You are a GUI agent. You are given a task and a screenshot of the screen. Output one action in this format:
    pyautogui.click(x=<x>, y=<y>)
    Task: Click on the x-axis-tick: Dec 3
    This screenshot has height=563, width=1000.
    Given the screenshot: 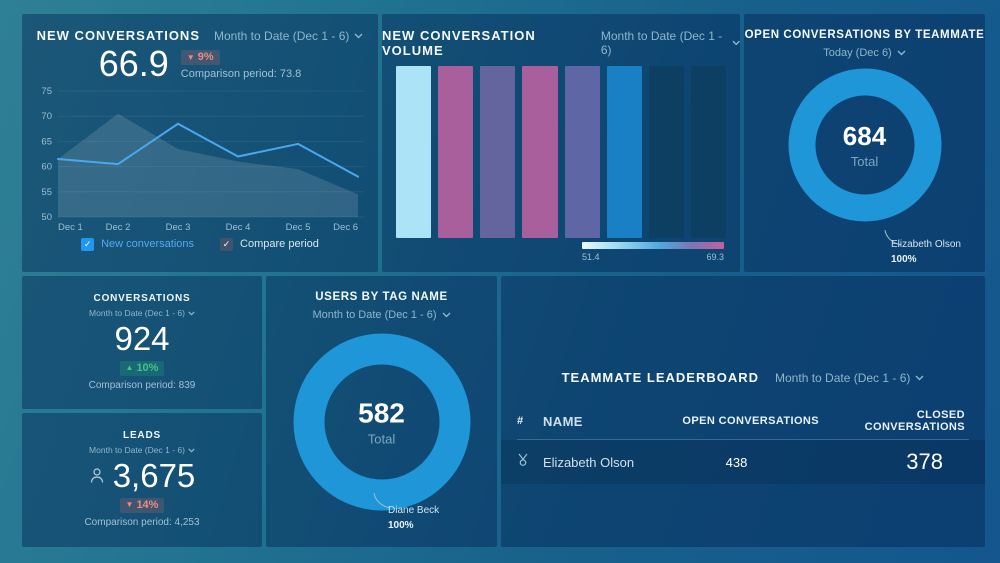 What is the action you would take?
    pyautogui.click(x=178, y=227)
    